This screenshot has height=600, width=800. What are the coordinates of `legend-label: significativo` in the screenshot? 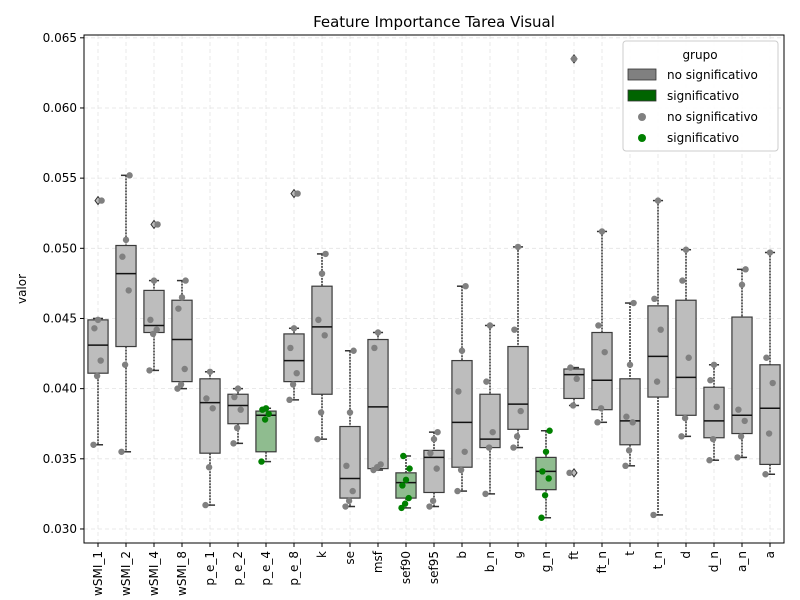 It's located at (703, 138).